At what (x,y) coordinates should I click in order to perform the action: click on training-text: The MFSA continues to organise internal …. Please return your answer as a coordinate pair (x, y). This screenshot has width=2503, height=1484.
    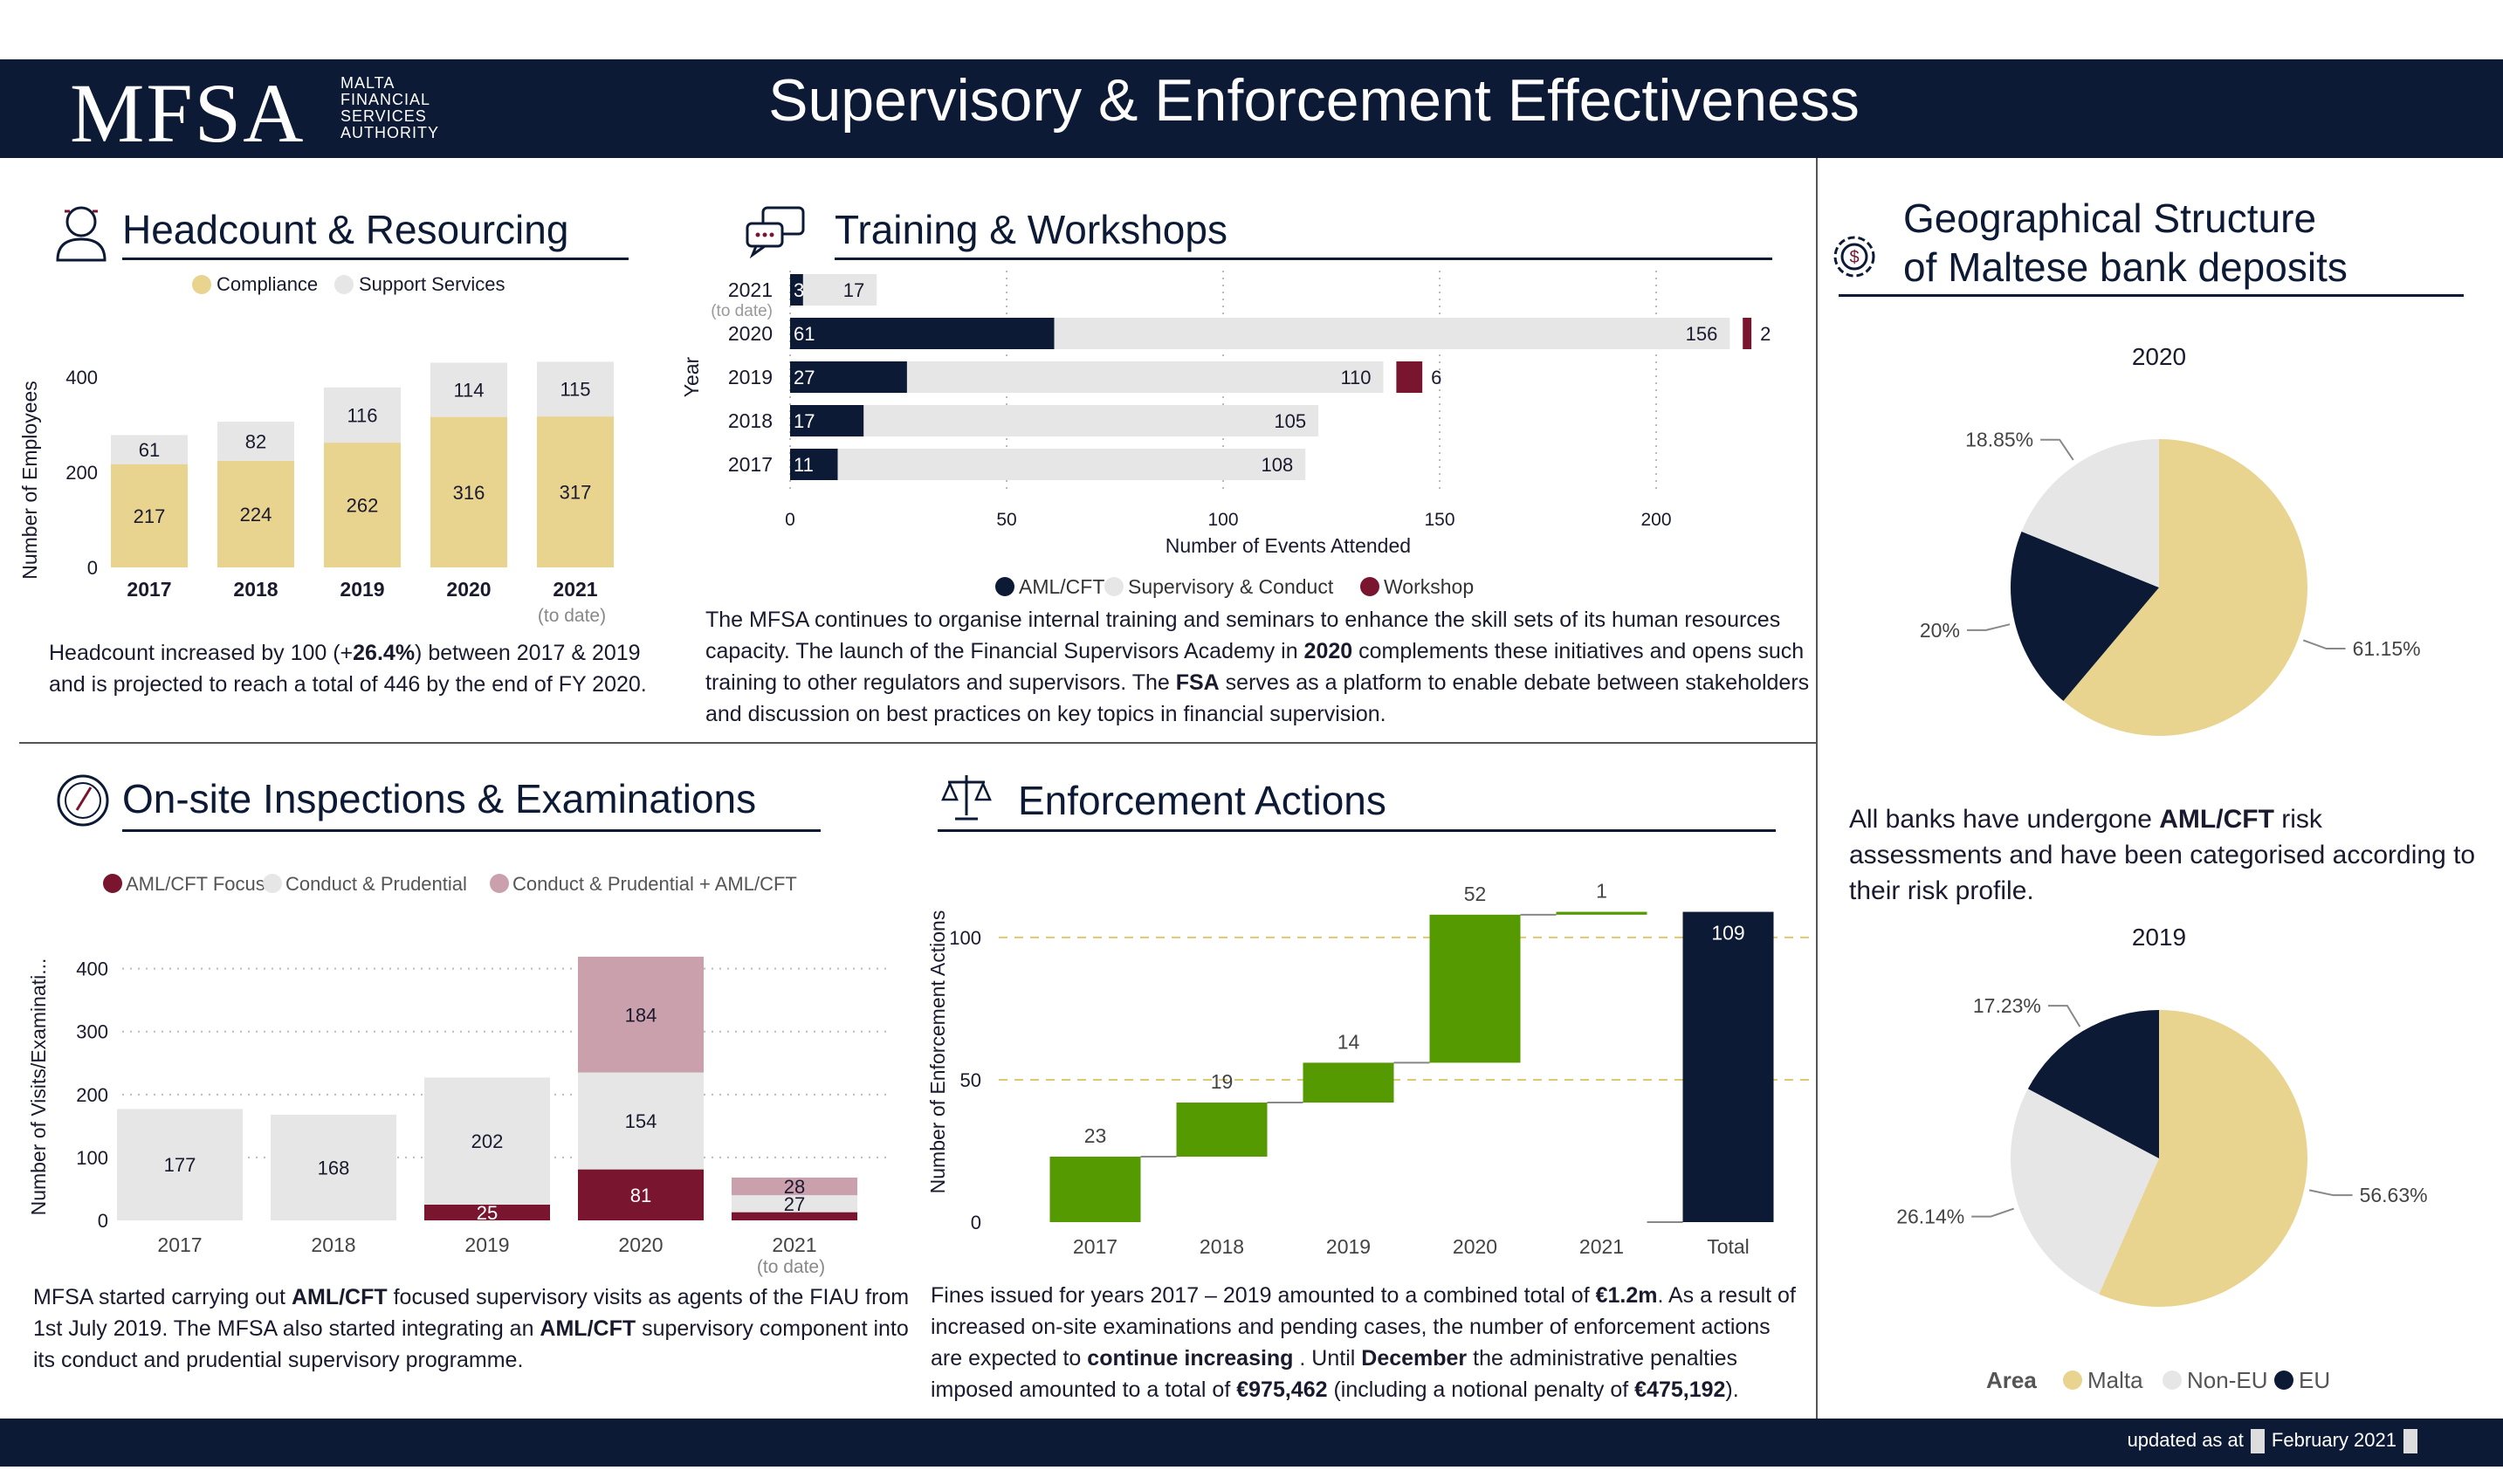
    Looking at the image, I should click on (1257, 667).